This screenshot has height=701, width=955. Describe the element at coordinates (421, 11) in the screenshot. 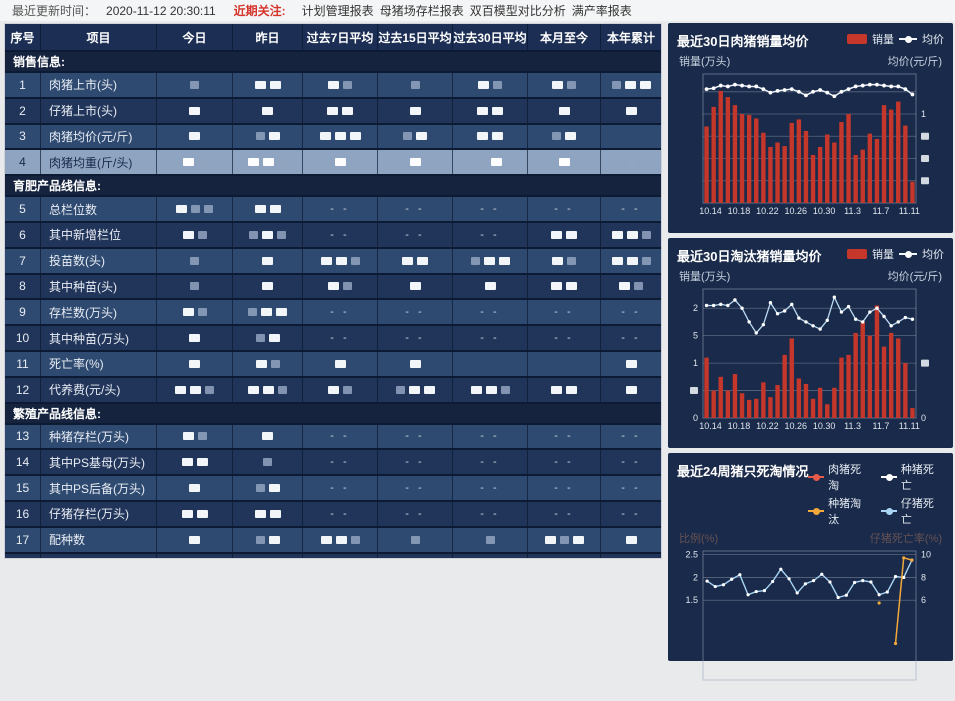

I see `report-link-2: 母猪场存栏报表` at that location.